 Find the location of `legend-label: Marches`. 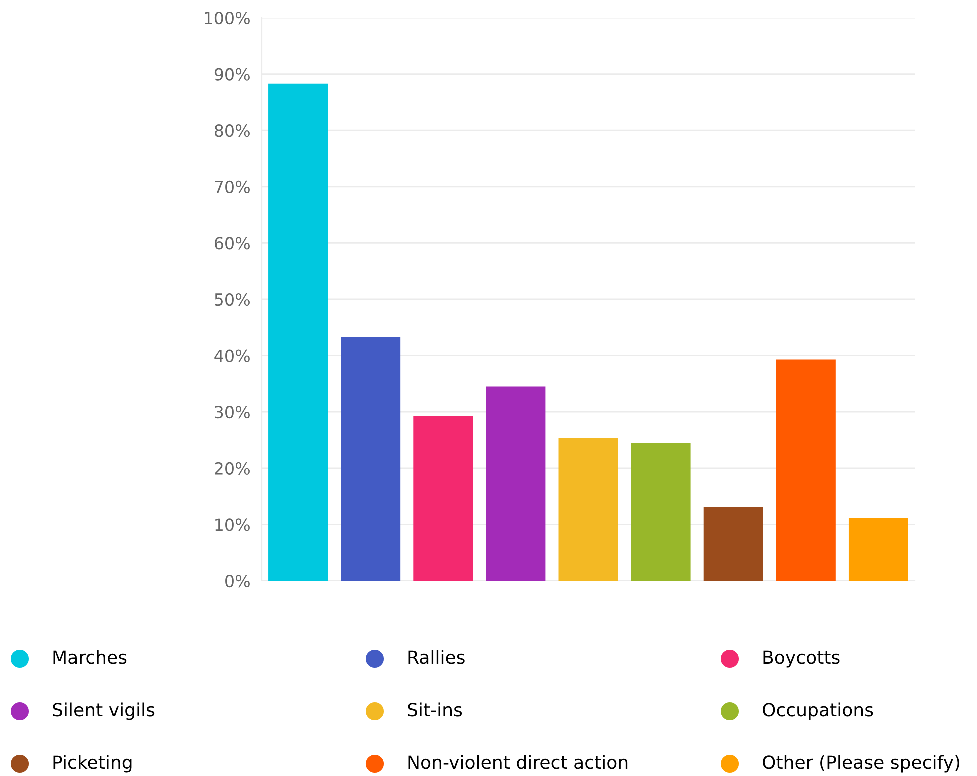

legend-label: Marches is located at coordinates (90, 657).